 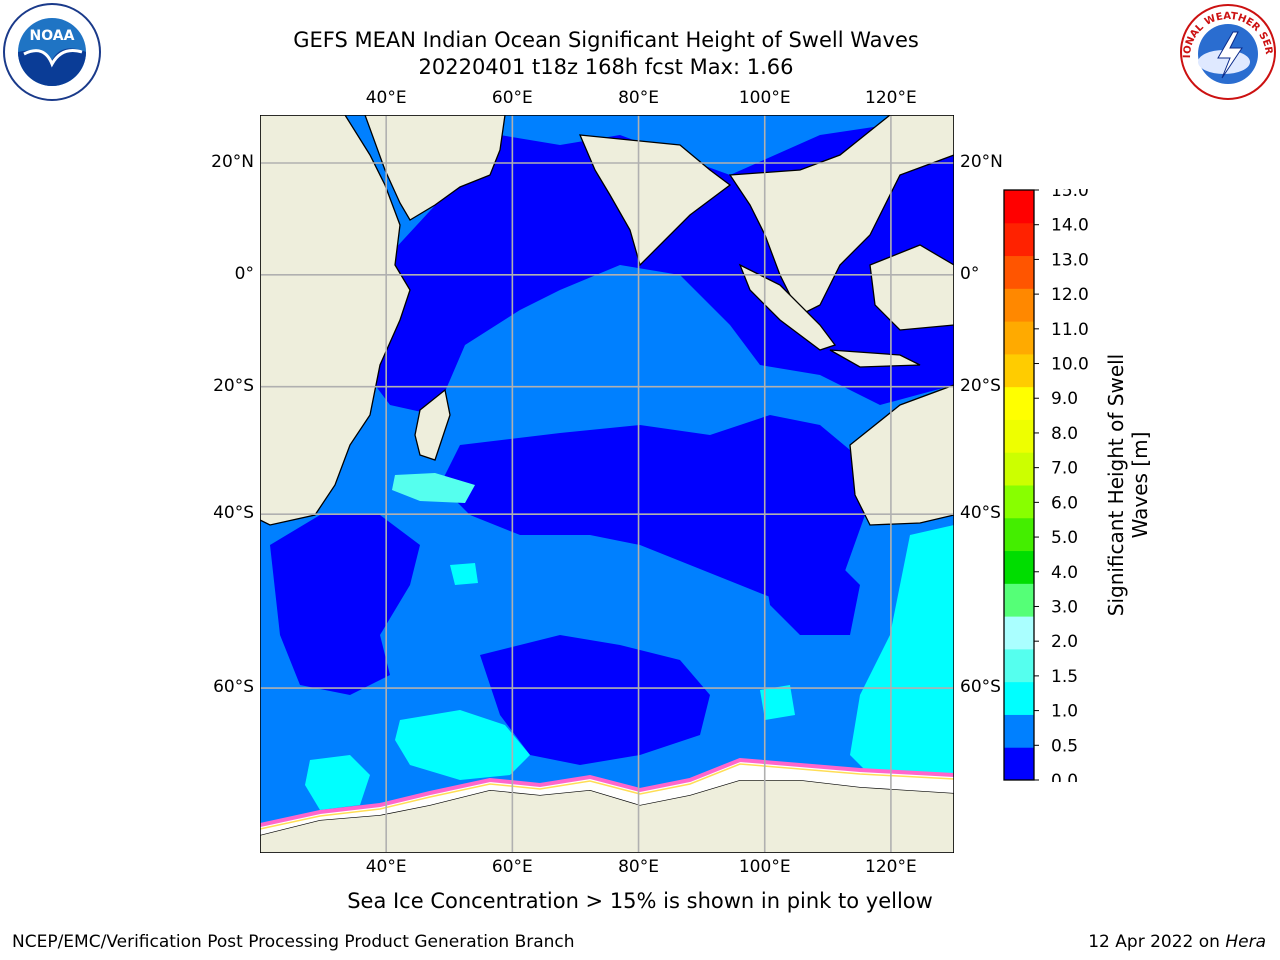 I want to click on lat-label-left: 40°S, so click(x=233, y=513).